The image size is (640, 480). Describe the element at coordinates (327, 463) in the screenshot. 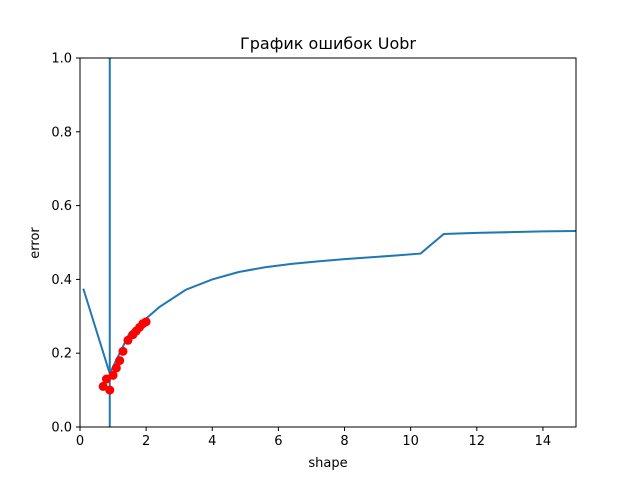

I see `x-axis-label: shape` at that location.